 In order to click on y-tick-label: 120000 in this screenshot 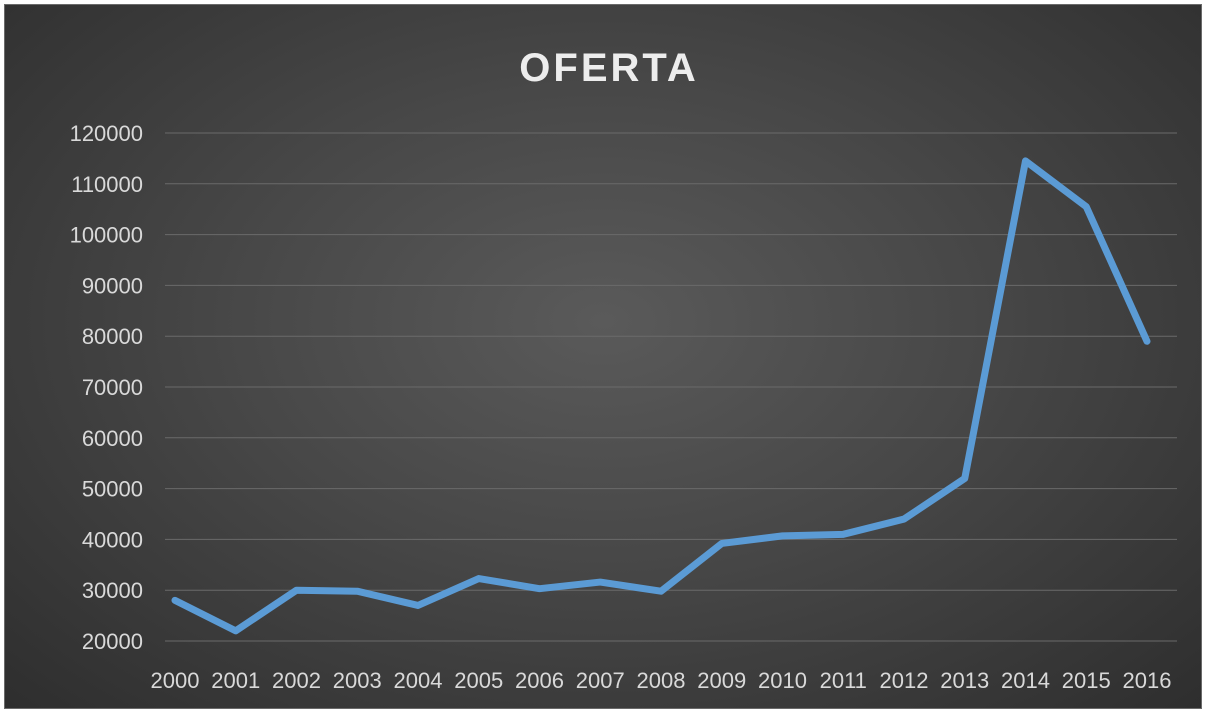, I will do `click(106, 133)`.